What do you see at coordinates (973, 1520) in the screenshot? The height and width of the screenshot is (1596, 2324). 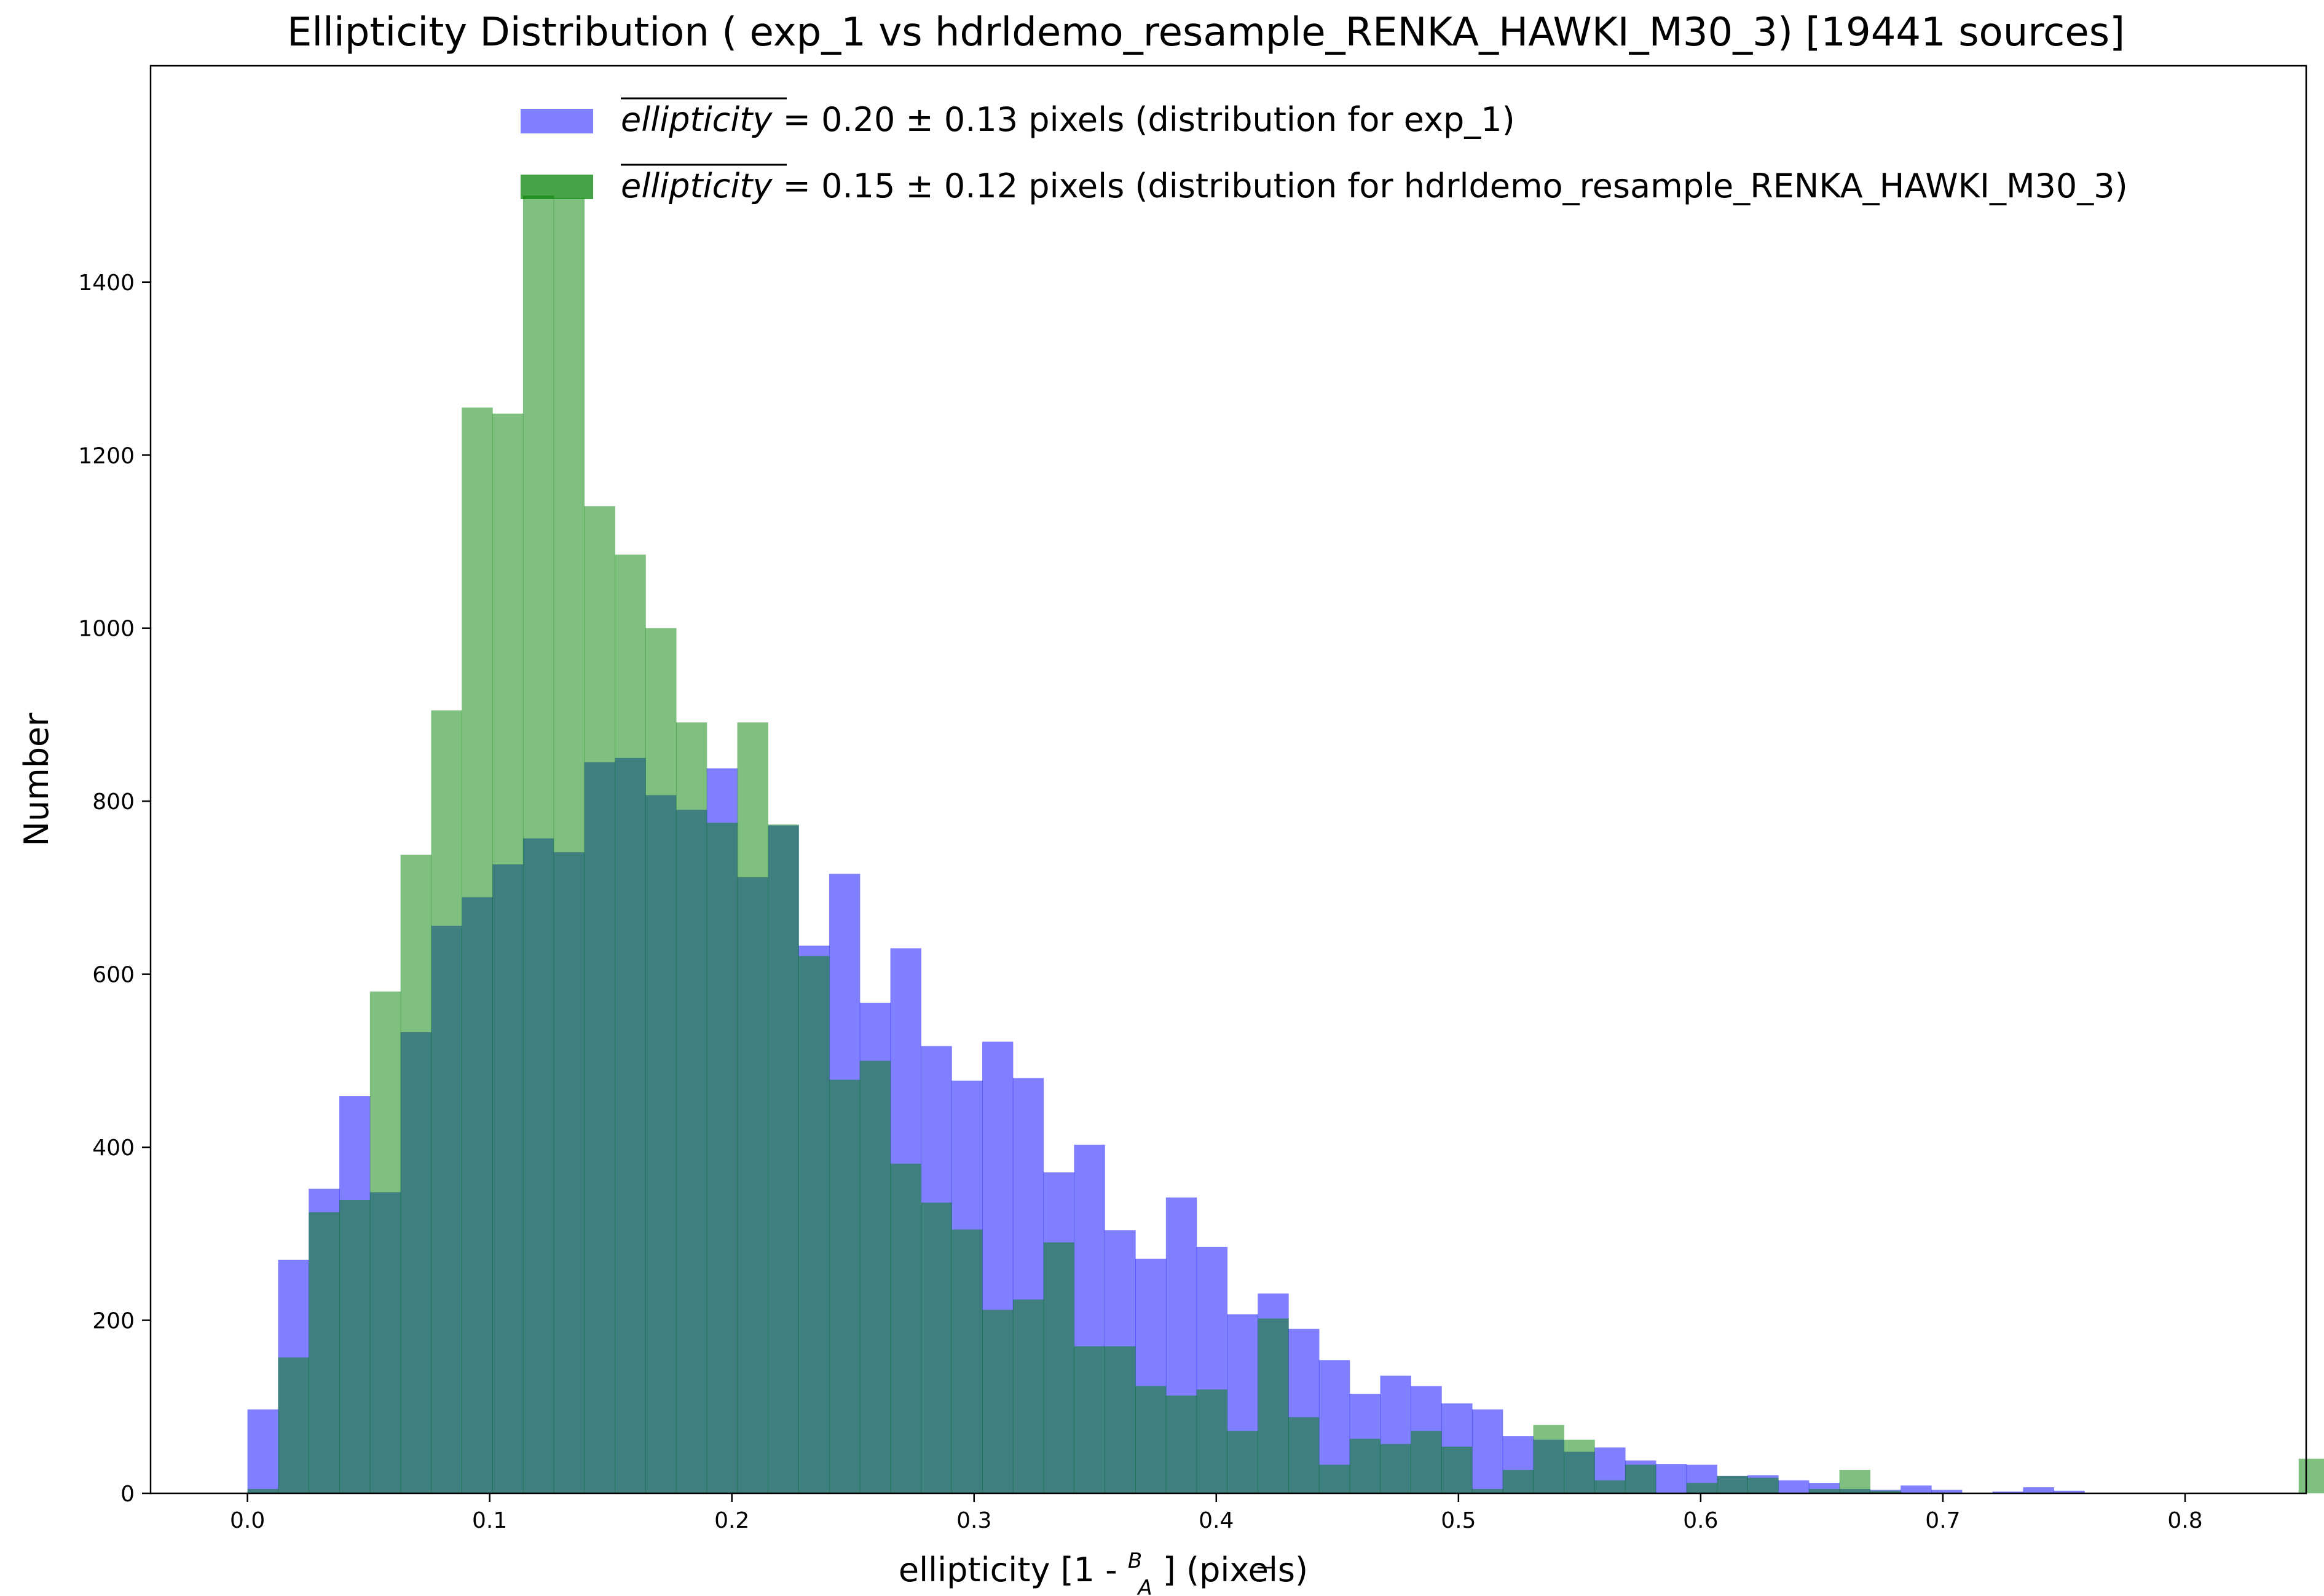 I see `x-tick-label: 0.3` at bounding box center [973, 1520].